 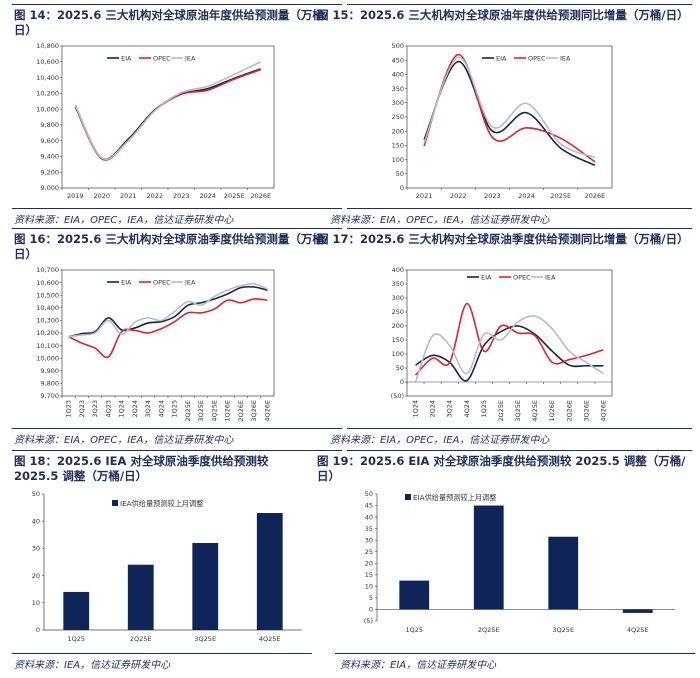 I want to click on x-tick-label: 2Q23, so click(x=82, y=409).